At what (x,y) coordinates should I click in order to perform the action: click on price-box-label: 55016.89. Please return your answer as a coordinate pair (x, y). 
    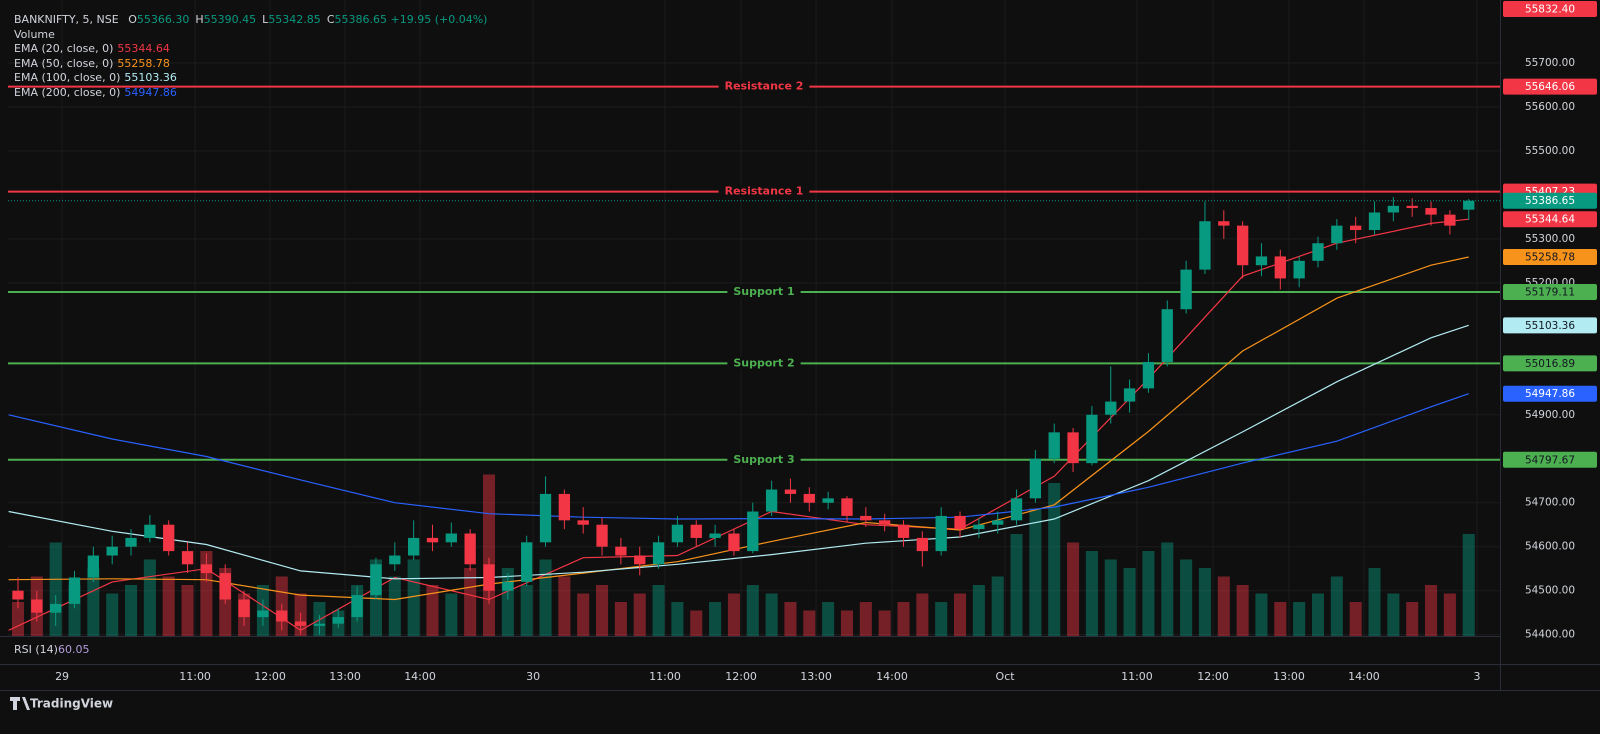
    Looking at the image, I should click on (1550, 364).